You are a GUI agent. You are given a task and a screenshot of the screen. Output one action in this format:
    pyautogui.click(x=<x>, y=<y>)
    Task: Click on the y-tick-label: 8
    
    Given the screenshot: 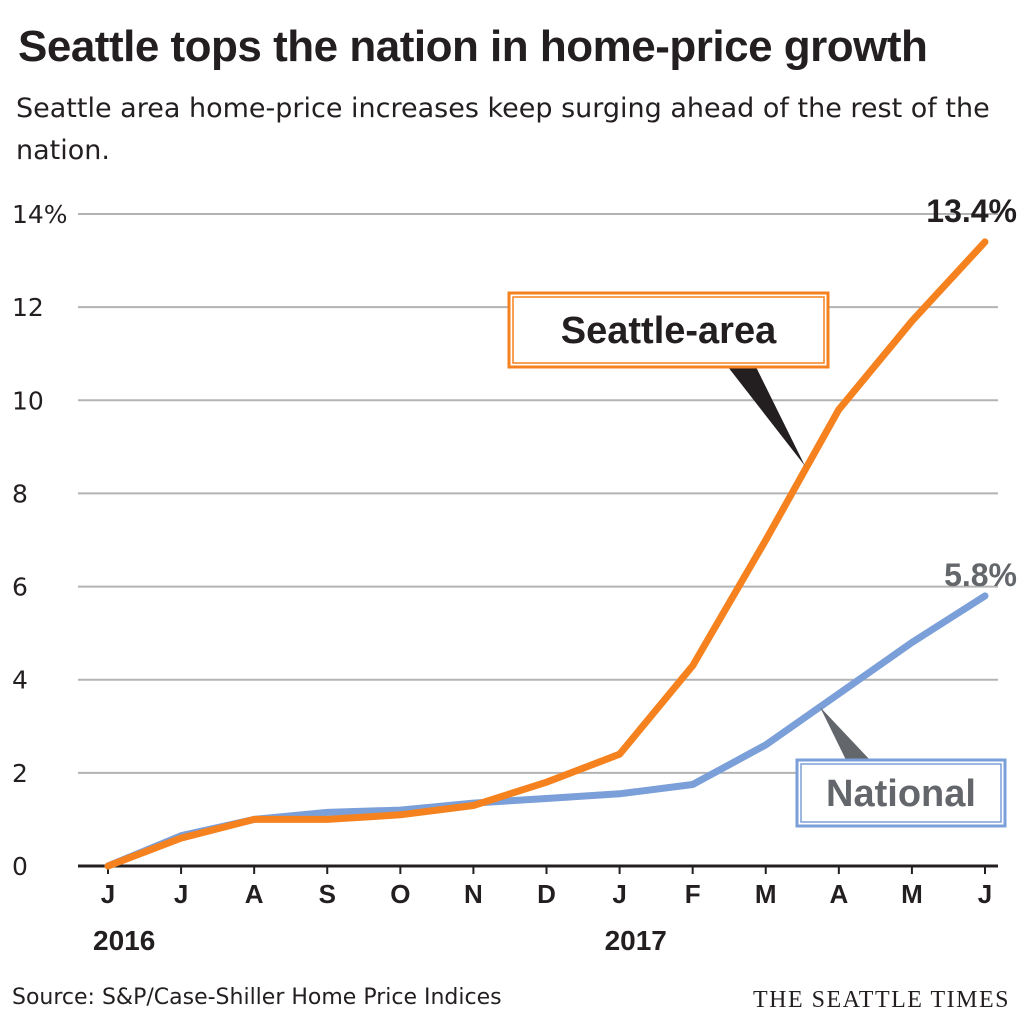 What is the action you would take?
    pyautogui.click(x=20, y=493)
    